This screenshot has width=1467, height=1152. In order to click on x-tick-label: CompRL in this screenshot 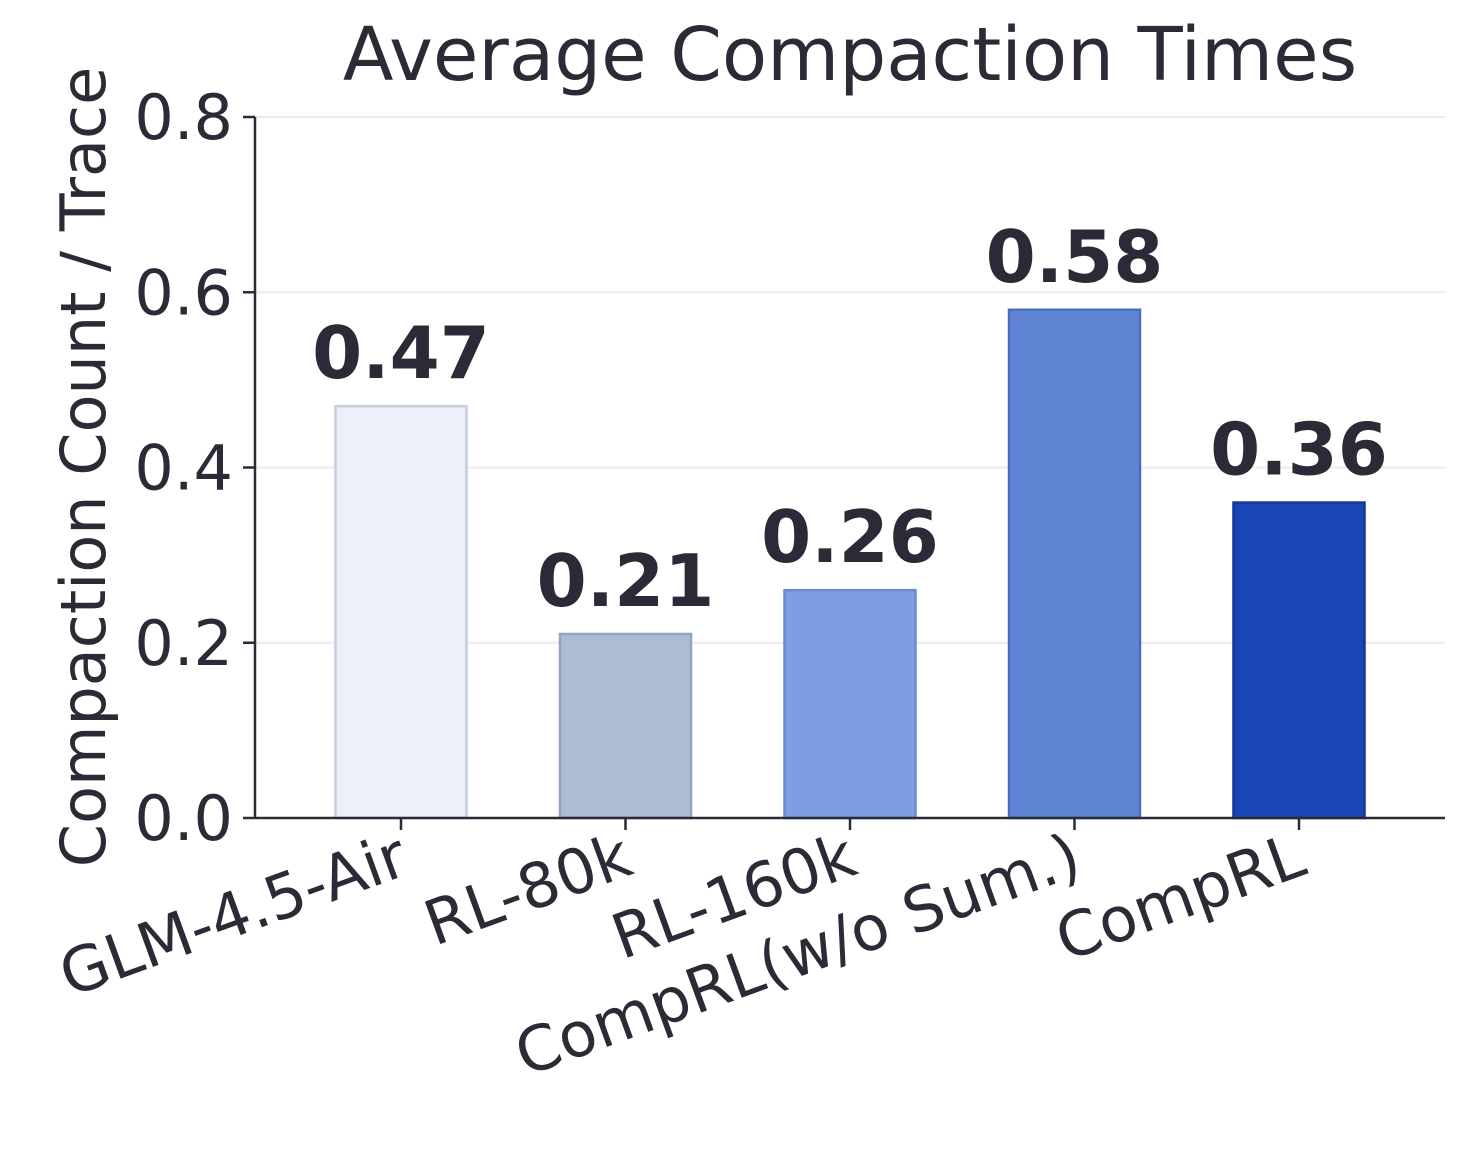, I will do `click(1180, 896)`.